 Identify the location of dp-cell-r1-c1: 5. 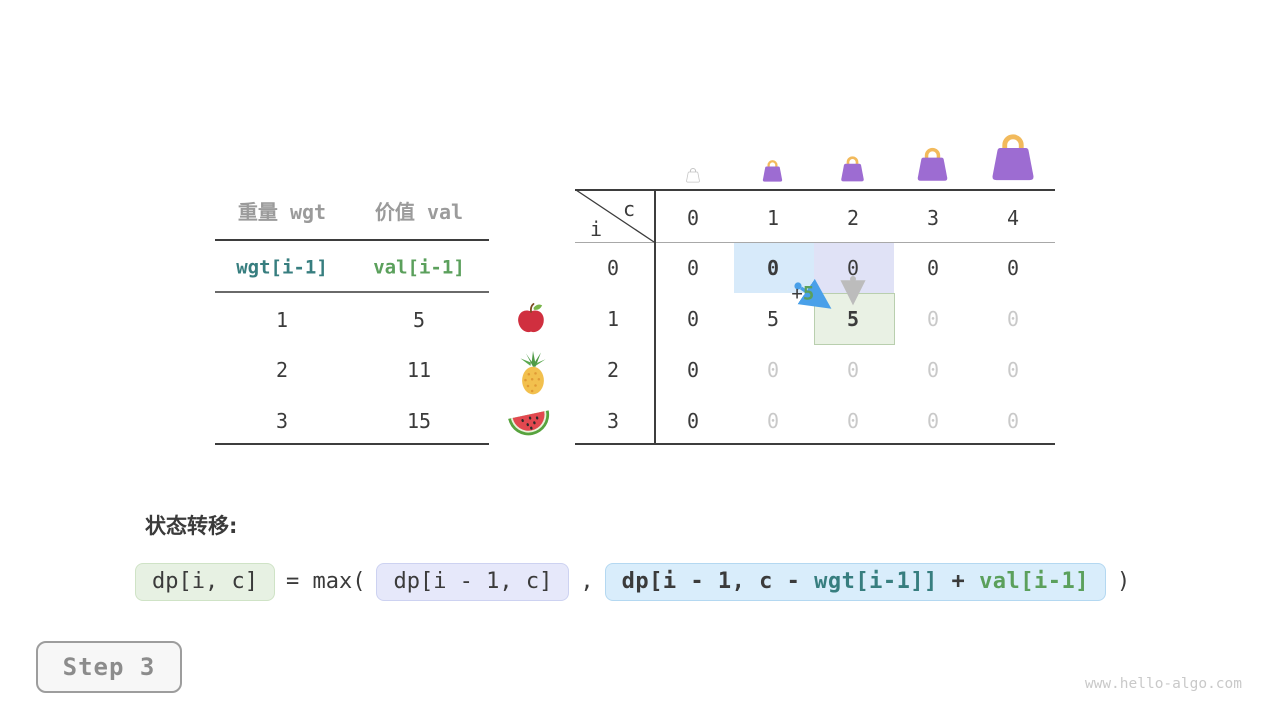
(773, 319).